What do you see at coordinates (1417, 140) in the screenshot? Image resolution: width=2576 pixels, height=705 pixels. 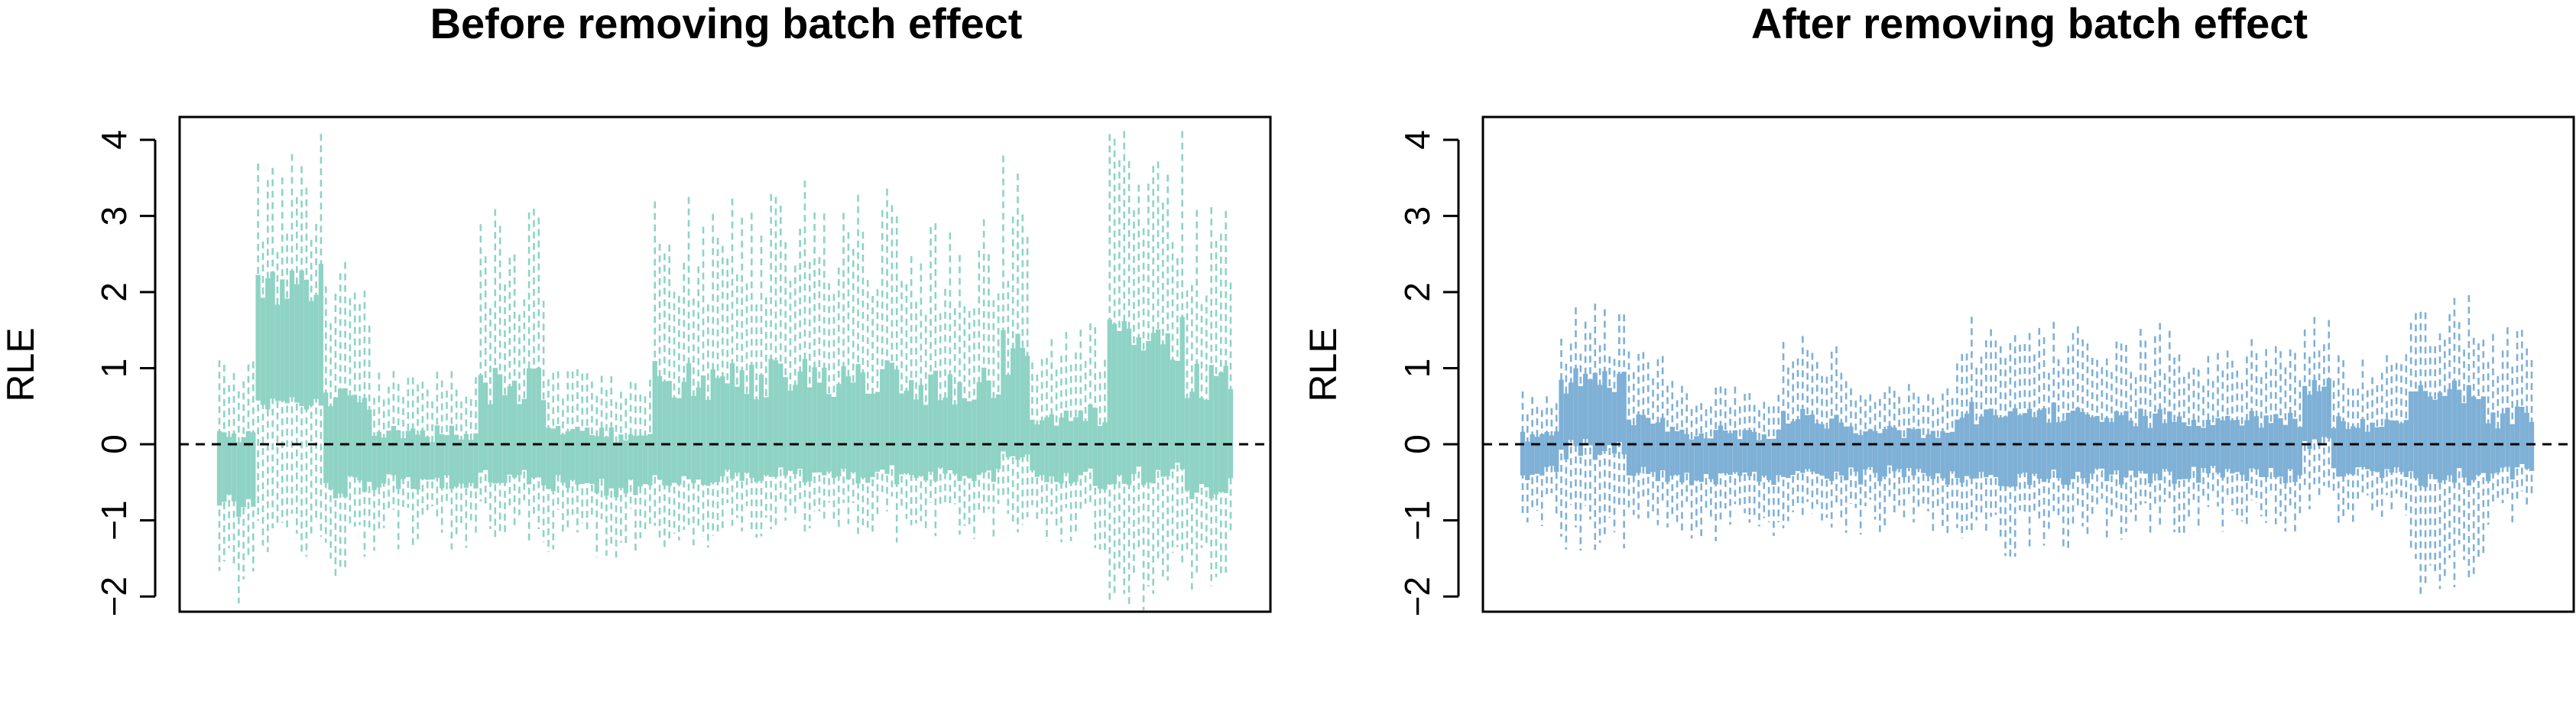 I see `y-tick-label: 4` at bounding box center [1417, 140].